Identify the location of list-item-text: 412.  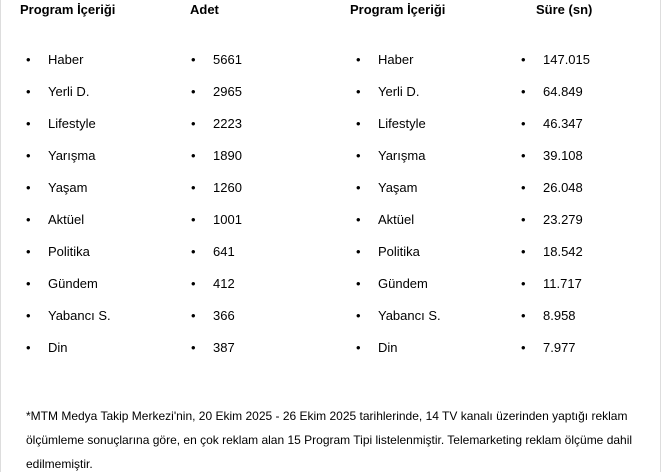
(224, 283).